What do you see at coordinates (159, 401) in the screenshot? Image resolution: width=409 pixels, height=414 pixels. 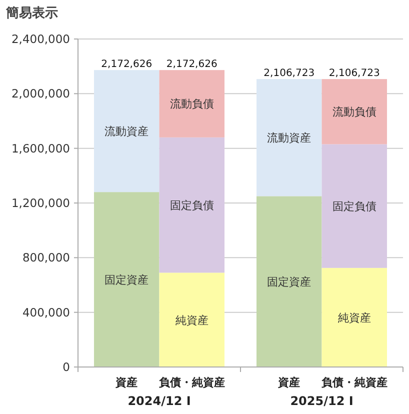 I see `x-axis-title: 2024/12 I` at bounding box center [159, 401].